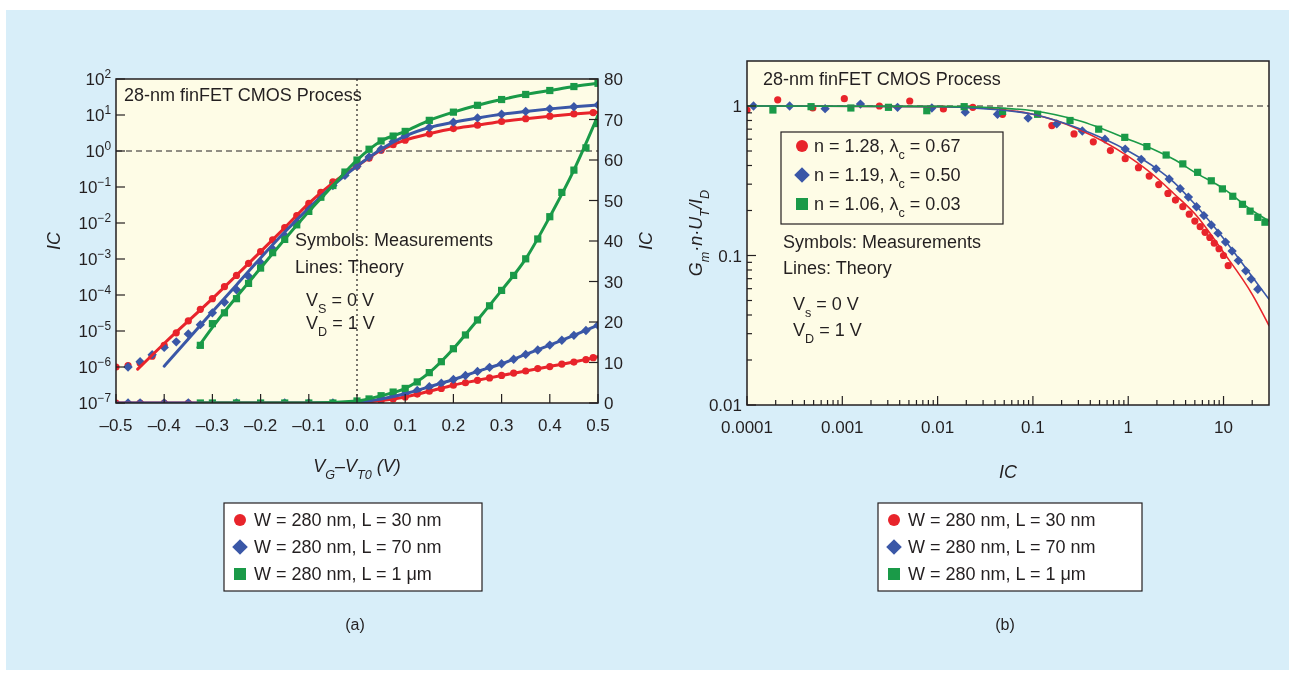 The image size is (1295, 680). What do you see at coordinates (598, 425) in the screenshot?
I see `x-tick-label: 0.5` at bounding box center [598, 425].